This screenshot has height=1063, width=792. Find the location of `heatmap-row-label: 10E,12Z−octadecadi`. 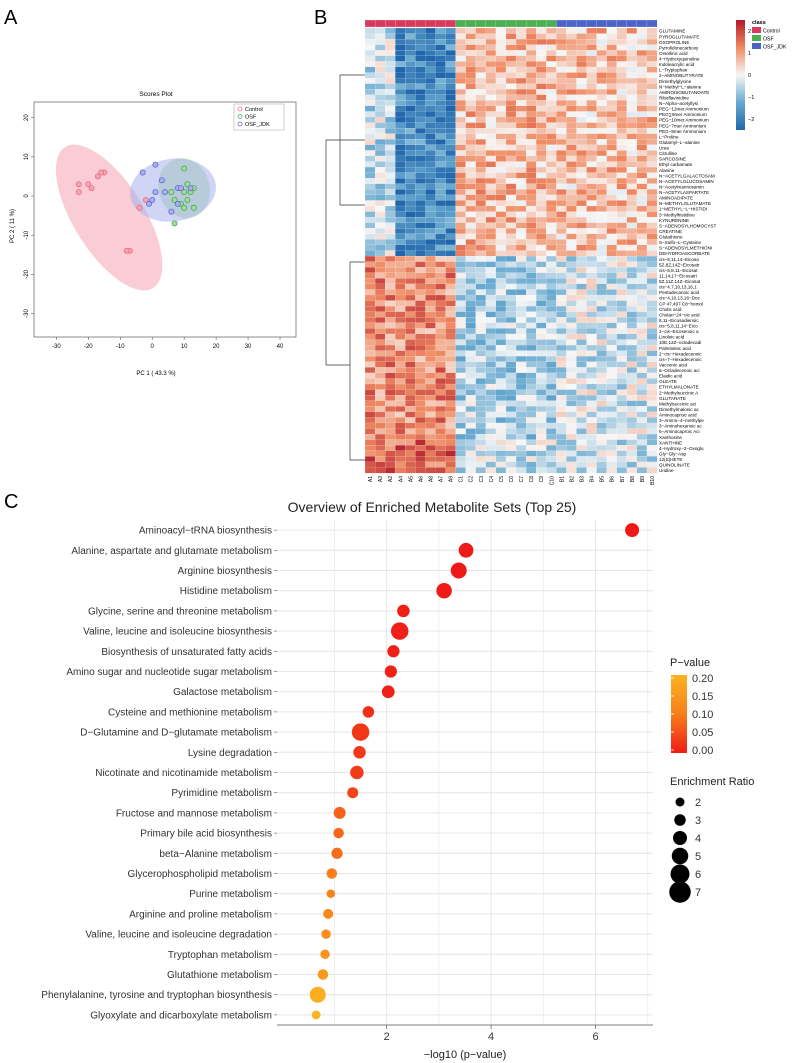

heatmap-row-label: 10E,12Z−octadecadi is located at coordinates (680, 342).